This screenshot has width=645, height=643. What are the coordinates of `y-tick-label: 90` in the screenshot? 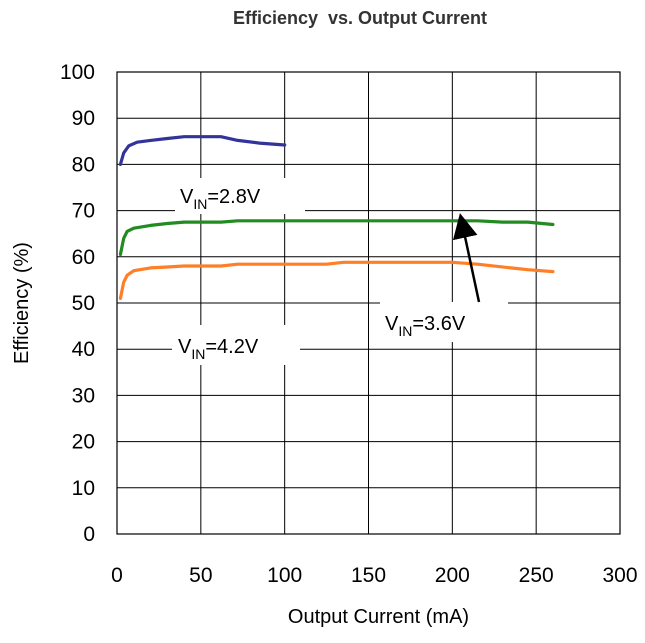 It's located at (83, 118).